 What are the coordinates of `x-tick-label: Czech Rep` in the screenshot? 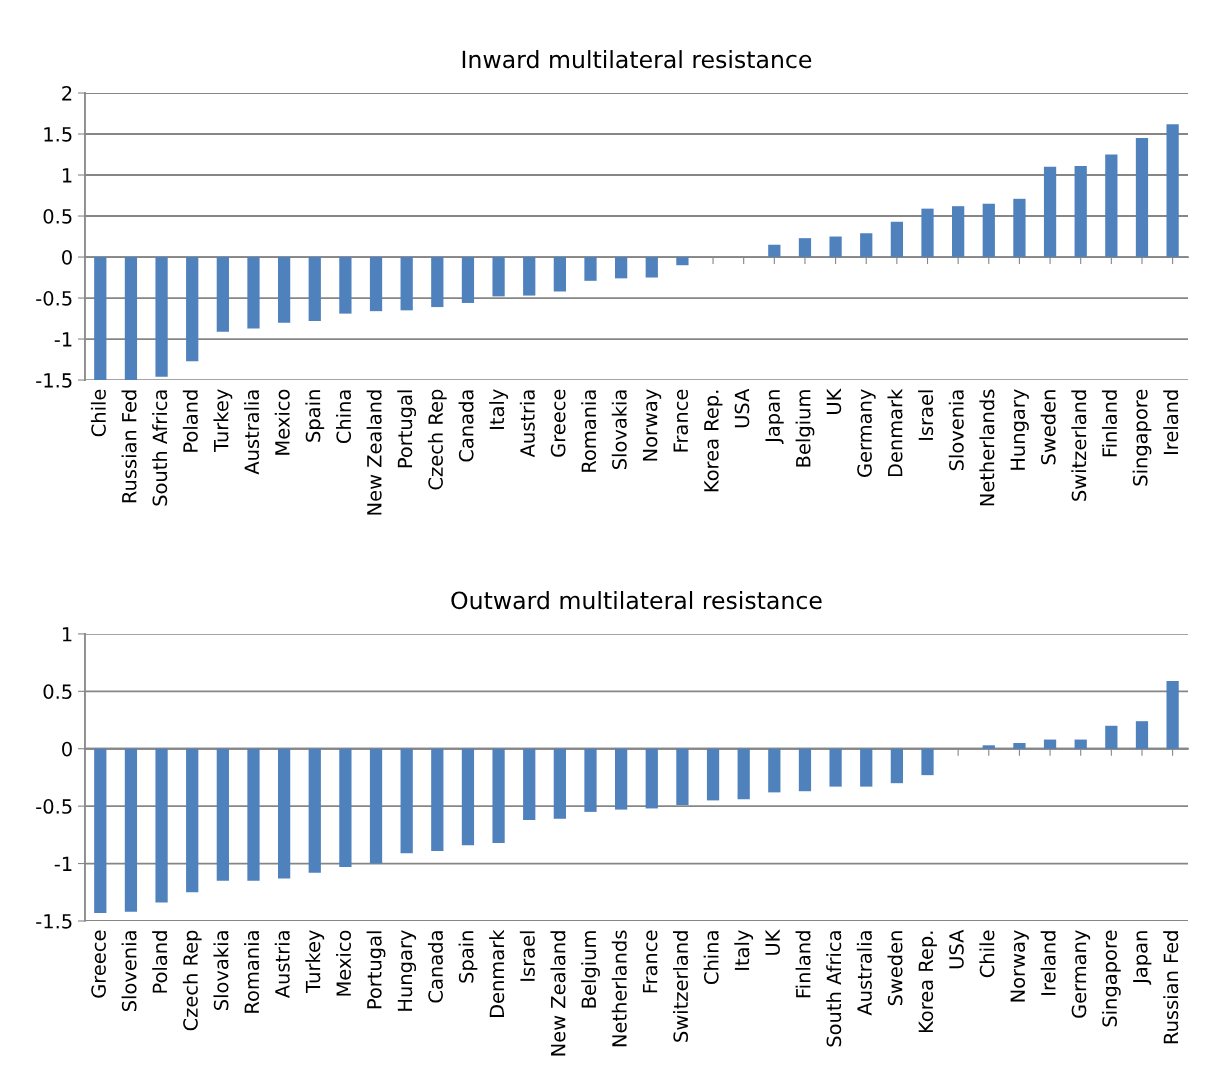 It's located at (192, 980).